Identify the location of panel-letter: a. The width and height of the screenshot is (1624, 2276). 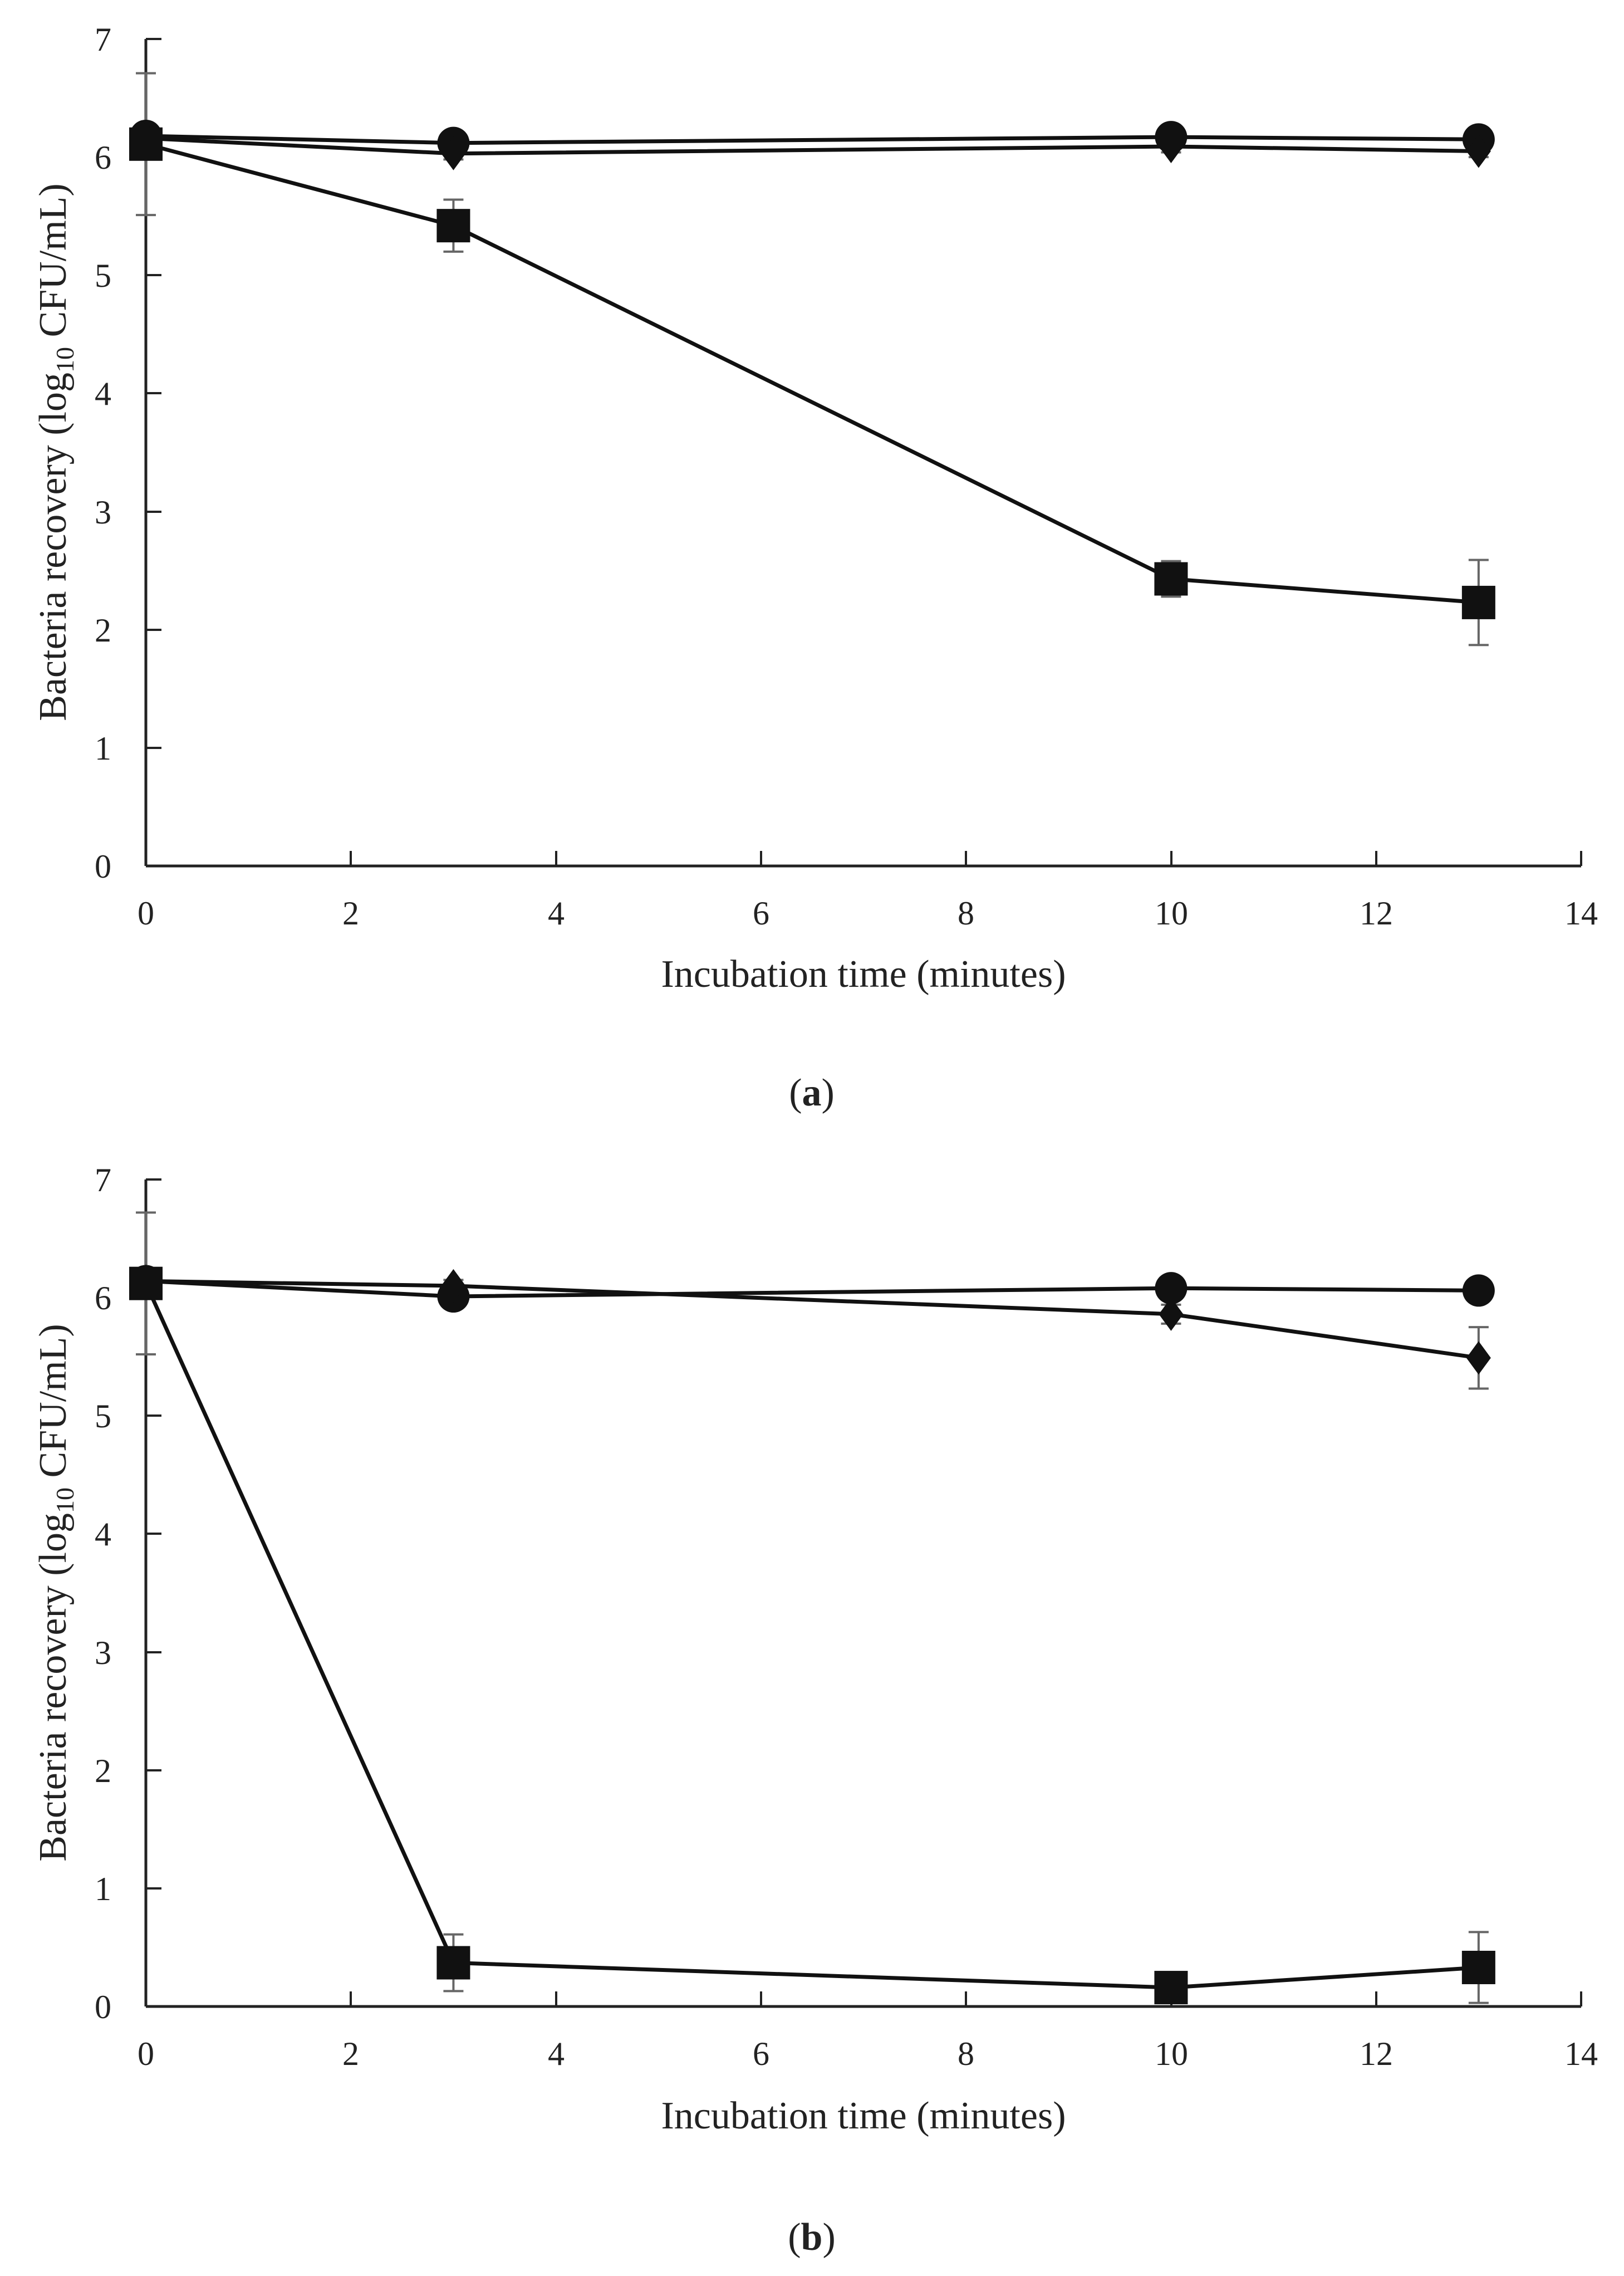
(812, 1092).